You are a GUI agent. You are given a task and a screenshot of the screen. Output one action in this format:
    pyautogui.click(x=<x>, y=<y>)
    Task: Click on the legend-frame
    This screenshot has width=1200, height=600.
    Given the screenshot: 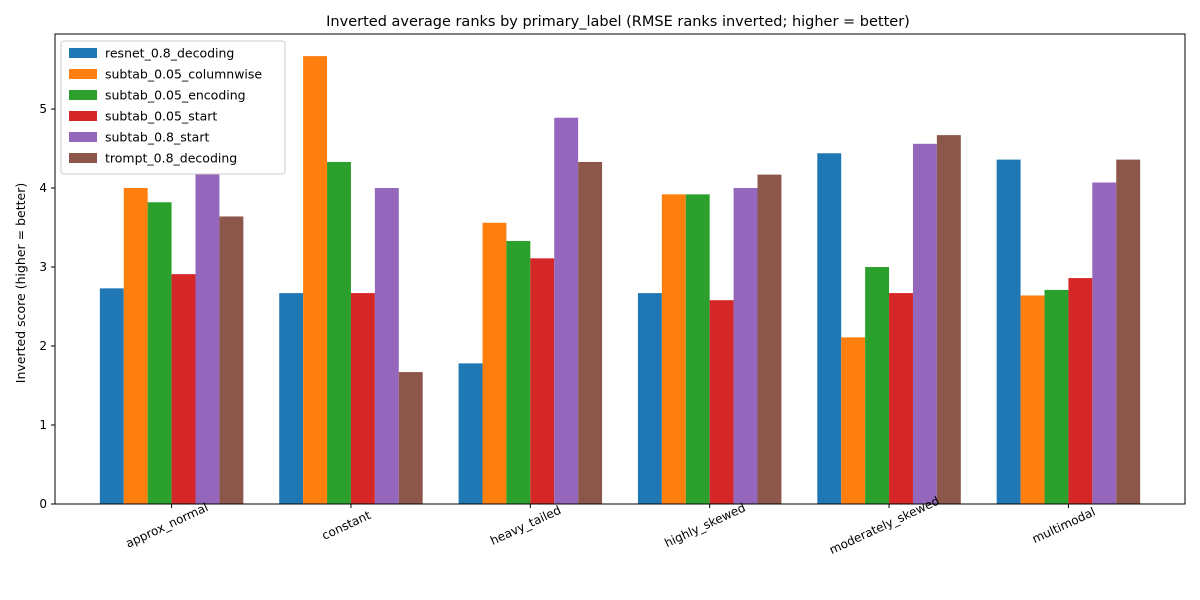 What is the action you would take?
    pyautogui.click(x=173, y=107)
    